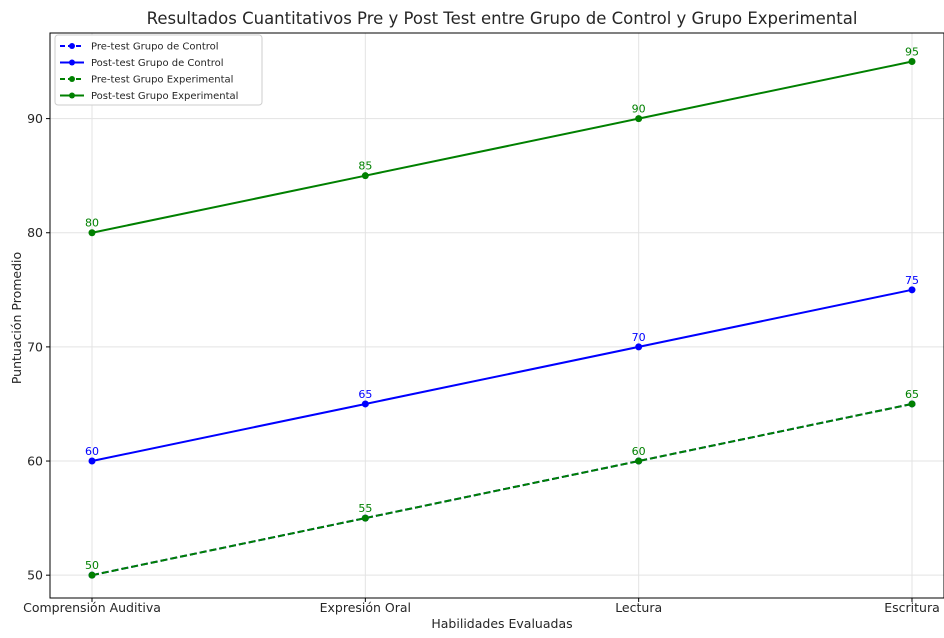 The width and height of the screenshot is (944, 638). Describe the element at coordinates (35, 232) in the screenshot. I see `y-tick-label: 80` at that location.